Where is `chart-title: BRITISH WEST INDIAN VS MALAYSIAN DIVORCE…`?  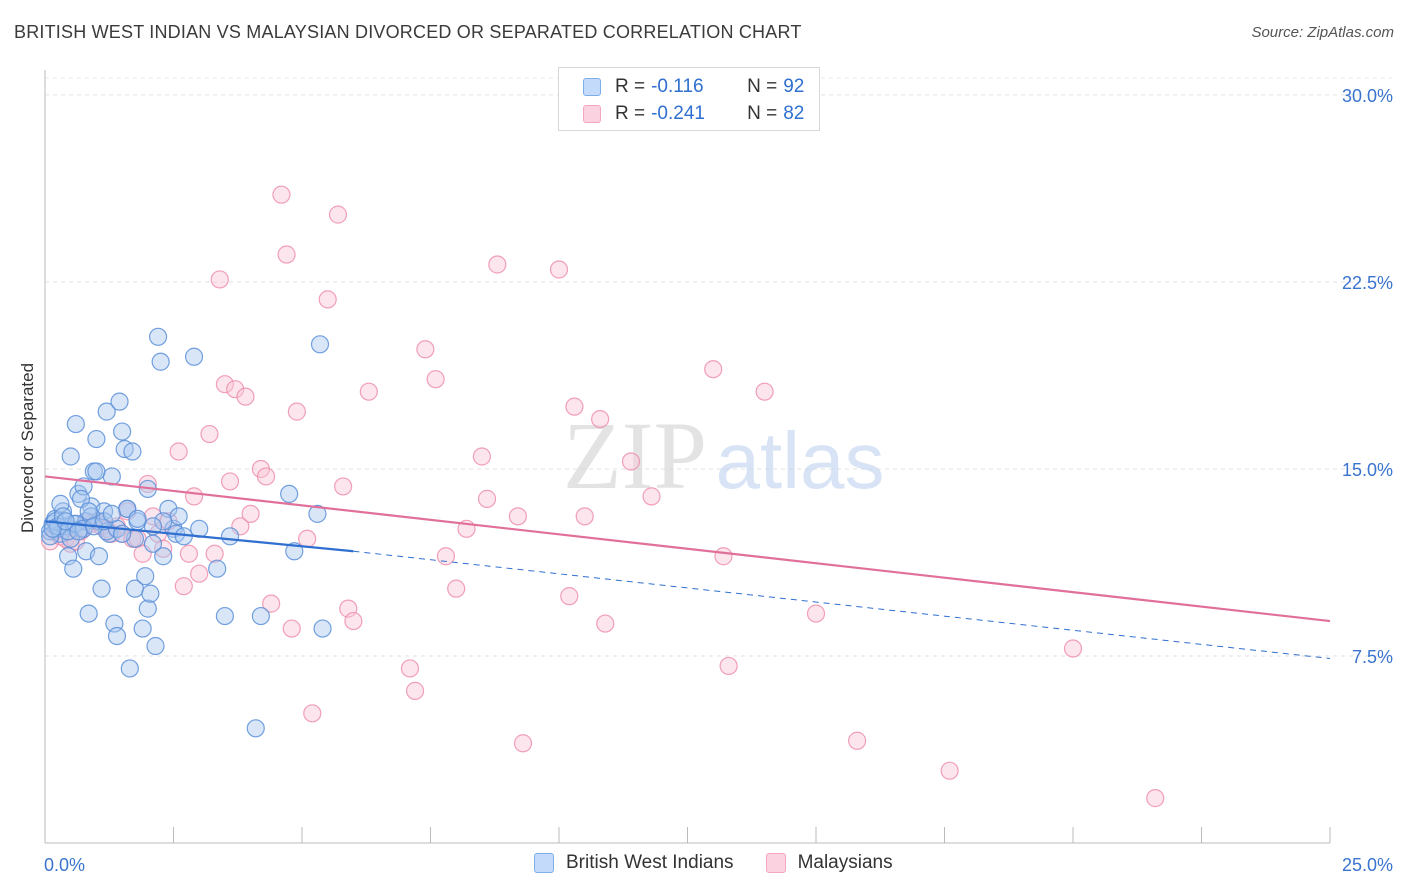
chart-title: BRITISH WEST INDIAN VS MALAYSIAN DIVORCE… is located at coordinates (408, 32).